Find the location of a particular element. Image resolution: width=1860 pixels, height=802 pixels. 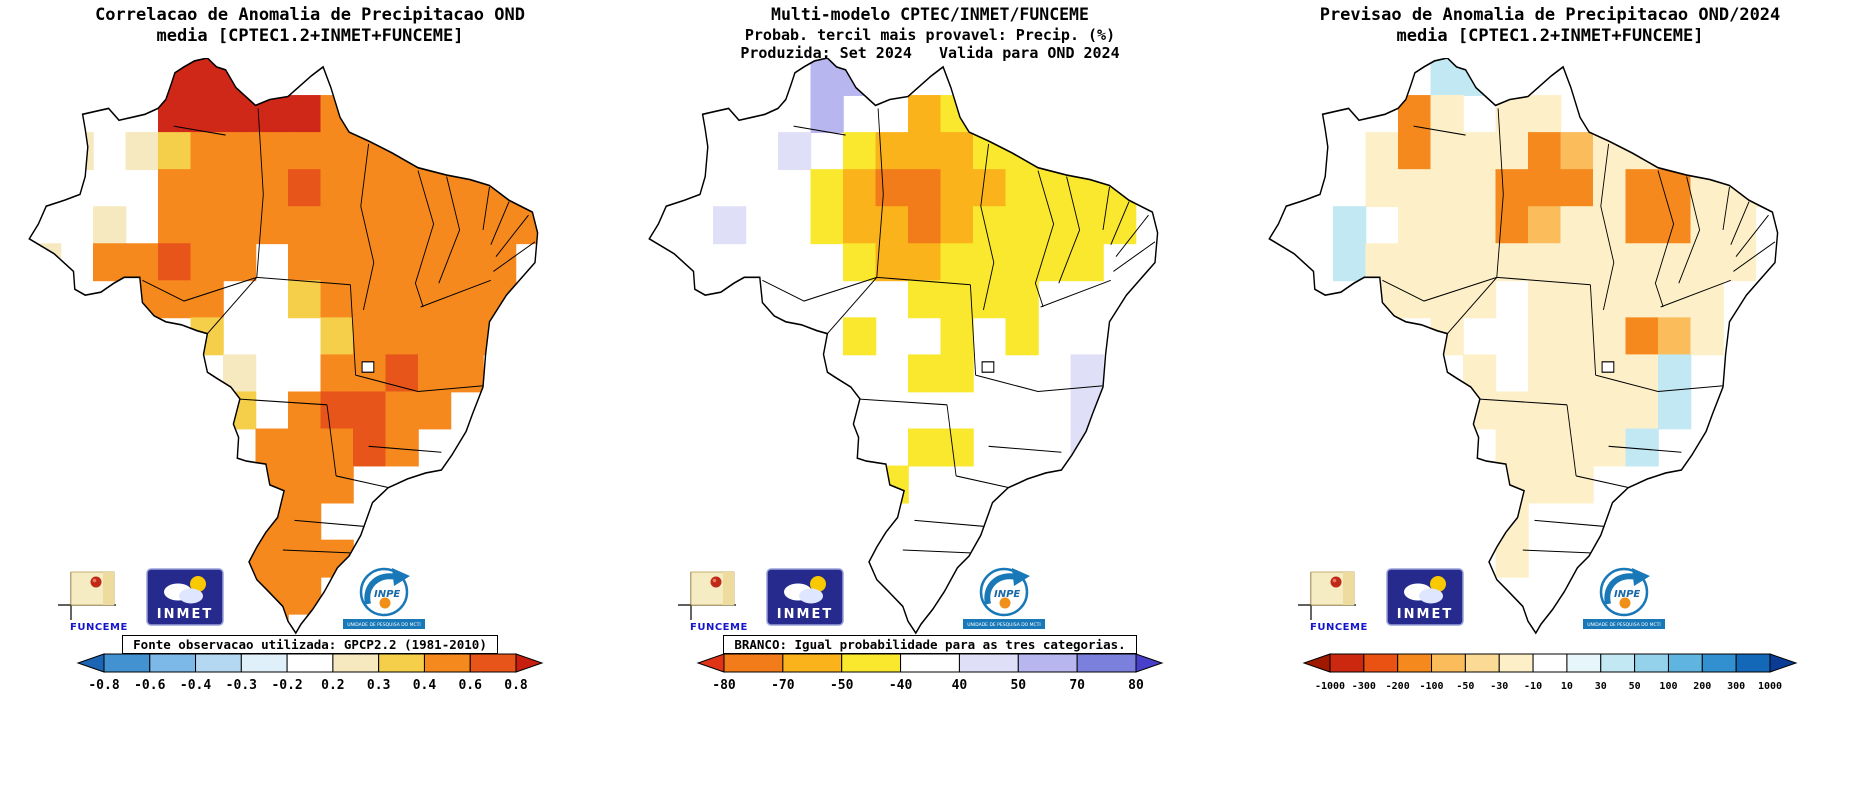

inpe-orange-dot is located at coordinates (1625, 603).